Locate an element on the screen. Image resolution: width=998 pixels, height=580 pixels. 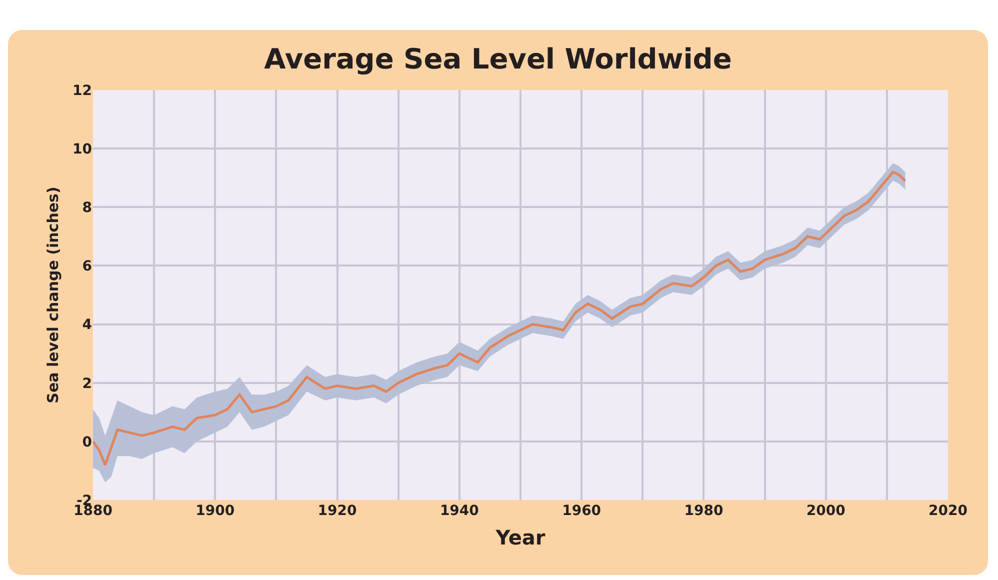
x-tick-label: 1900 is located at coordinates (215, 511).